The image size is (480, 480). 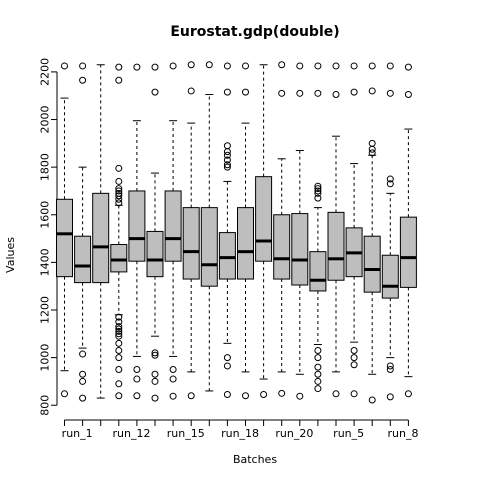 I want to click on x-tick-label: run_12, so click(x=131, y=433).